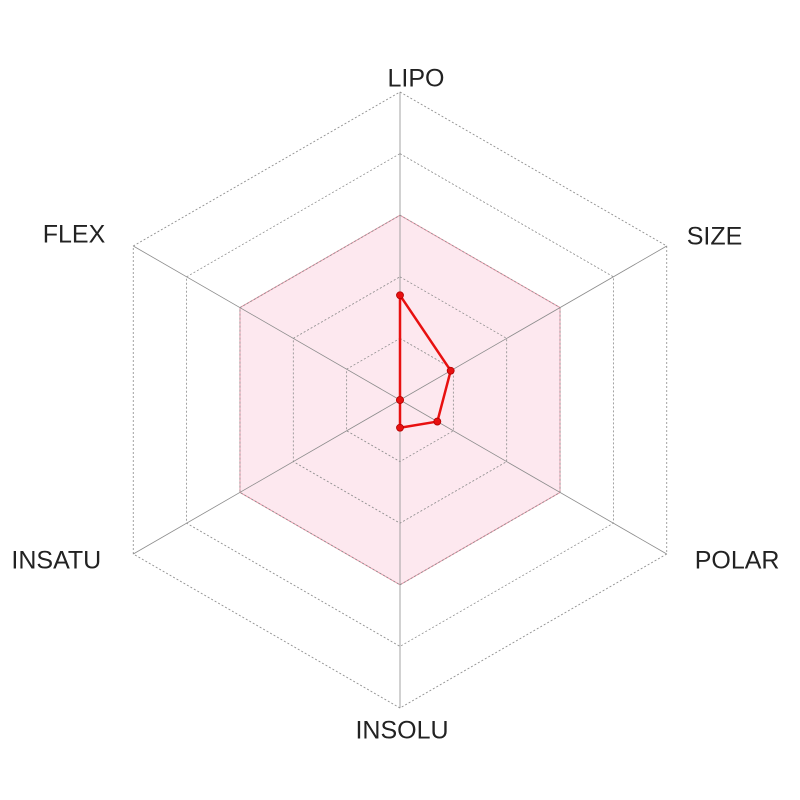 The image size is (800, 800). Describe the element at coordinates (416, 79) in the screenshot. I see `axis-label-lipo: LIPO` at that location.